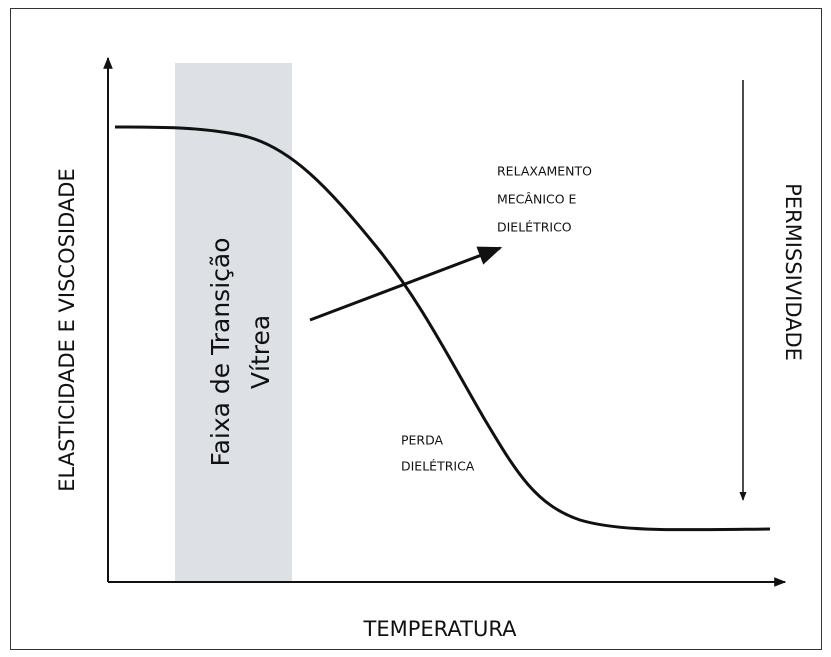 The height and width of the screenshot is (657, 831). Describe the element at coordinates (537, 199) in the screenshot. I see `relaxation-label: MECÂNICO E` at that location.